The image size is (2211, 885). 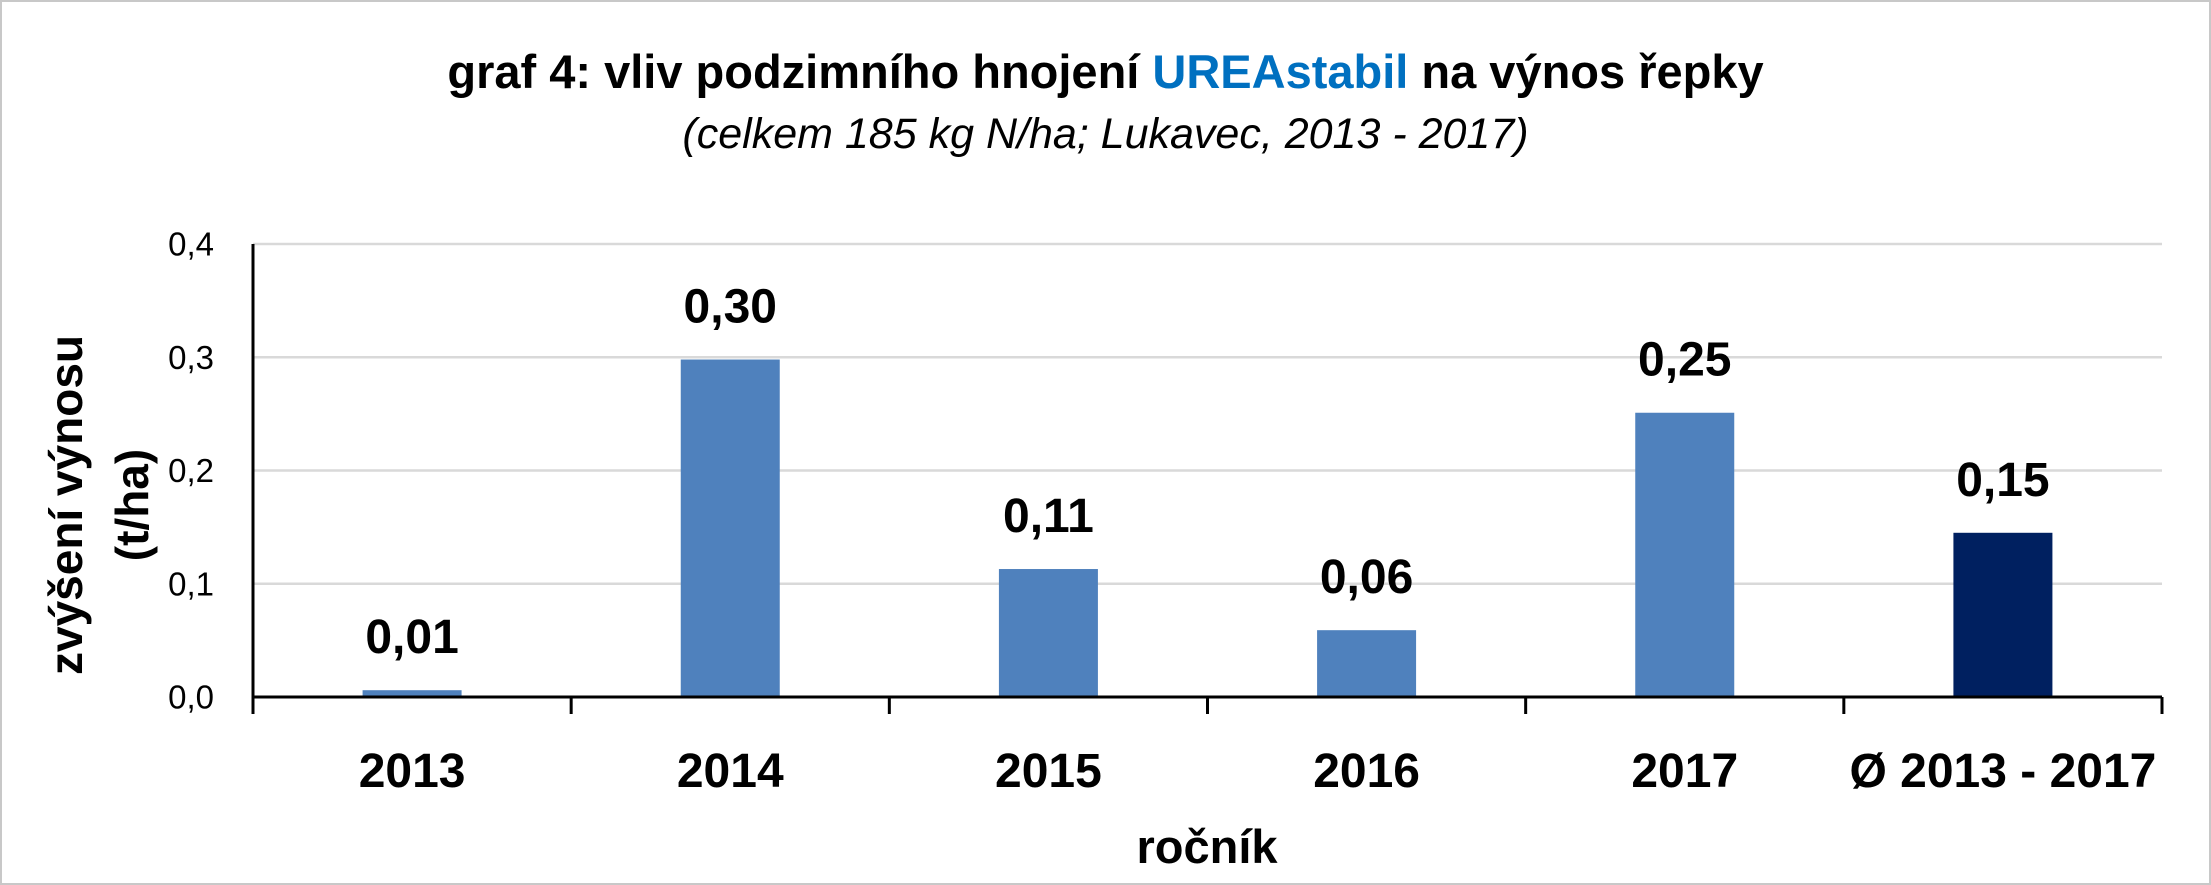 I want to click on bar-2017, so click(x=1685, y=554).